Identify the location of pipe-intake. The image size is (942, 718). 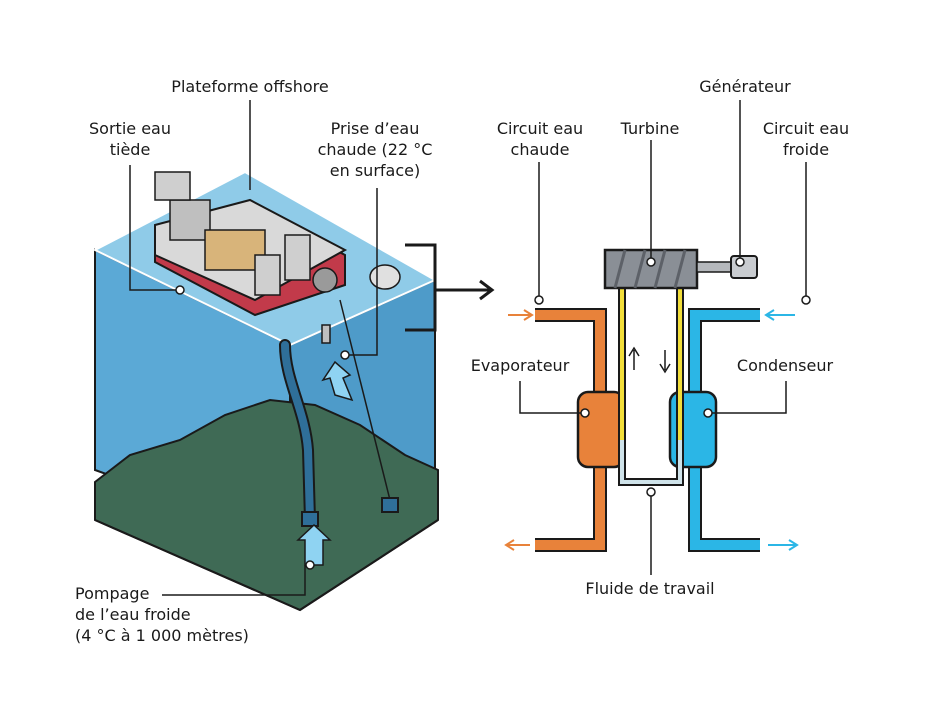
(310, 519).